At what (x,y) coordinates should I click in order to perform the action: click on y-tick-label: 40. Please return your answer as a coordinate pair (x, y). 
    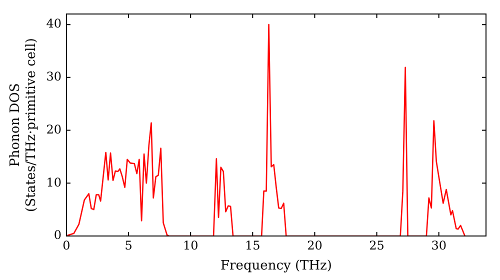
    Looking at the image, I should click on (54, 23).